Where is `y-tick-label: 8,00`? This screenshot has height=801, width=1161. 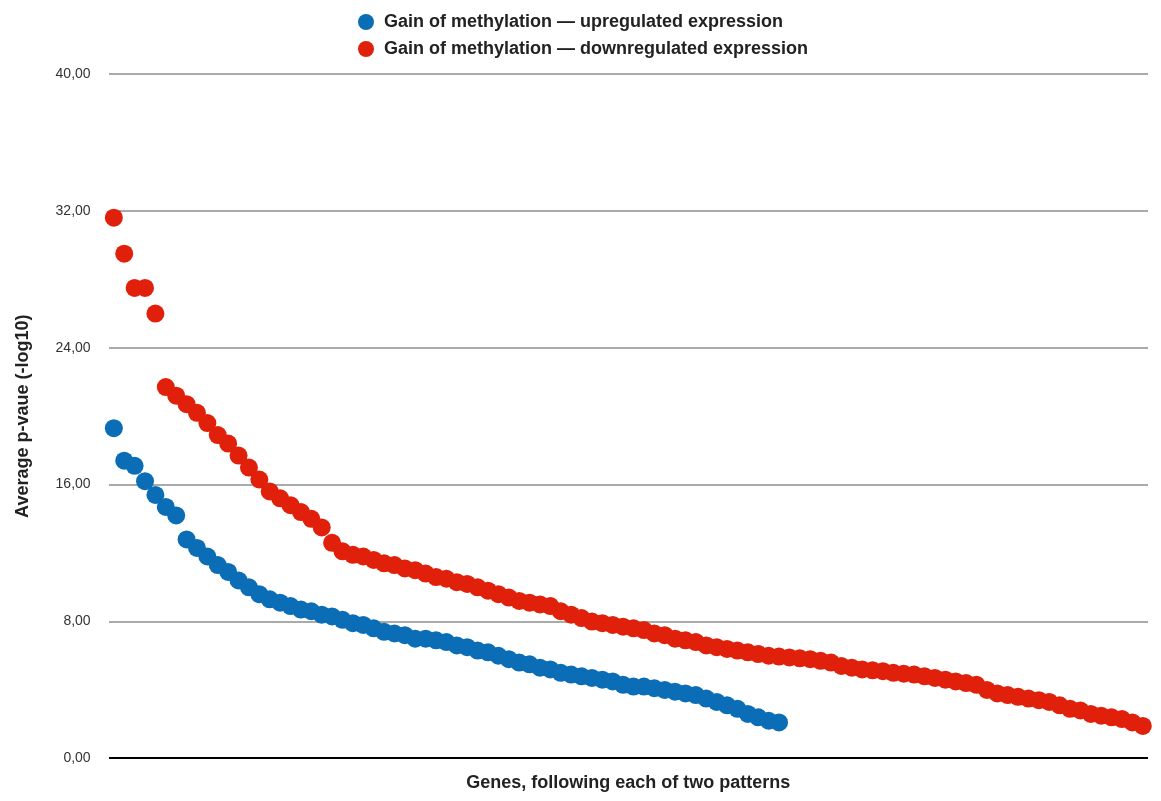 y-tick-label: 8,00 is located at coordinates (77, 620).